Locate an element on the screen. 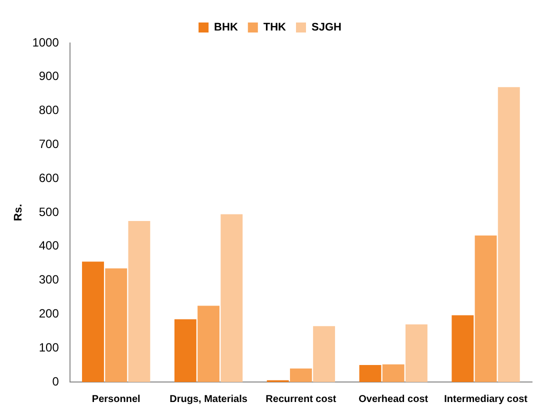 The image size is (552, 416). y-tick-label: 600 is located at coordinates (49, 177).